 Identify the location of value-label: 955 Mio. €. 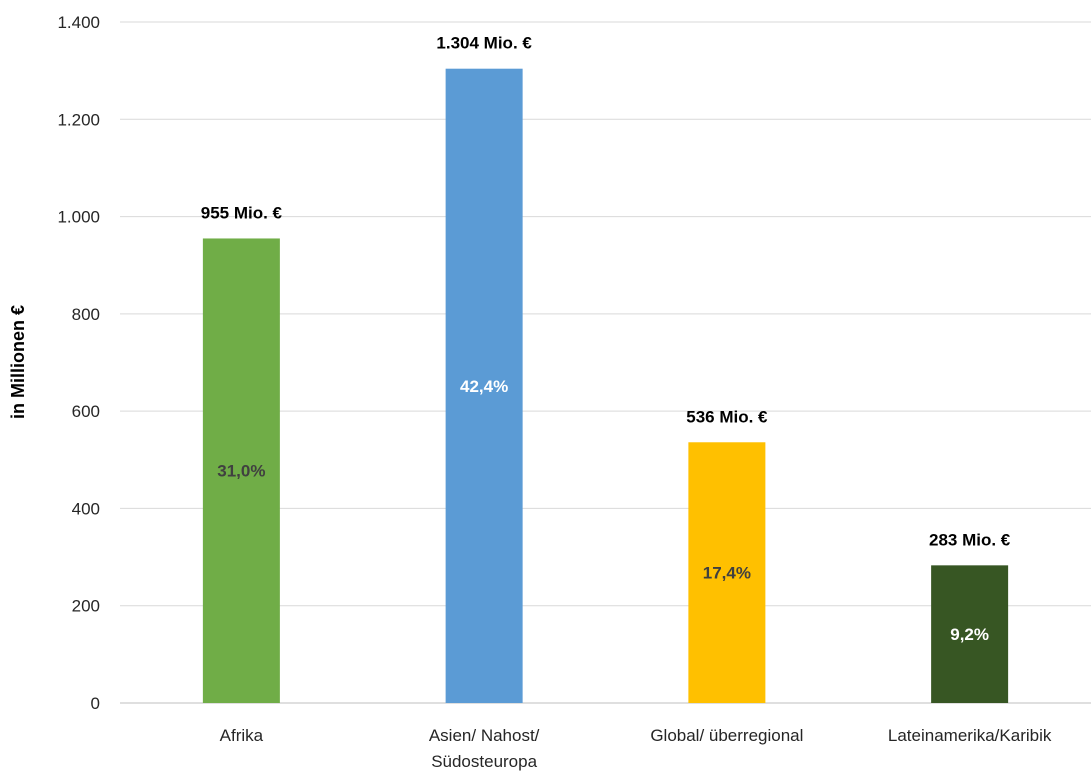
(242, 212).